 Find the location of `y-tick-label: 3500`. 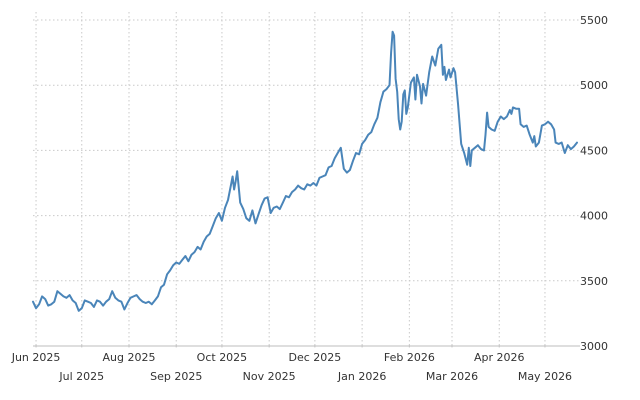

y-tick-label: 3500 is located at coordinates (594, 281).